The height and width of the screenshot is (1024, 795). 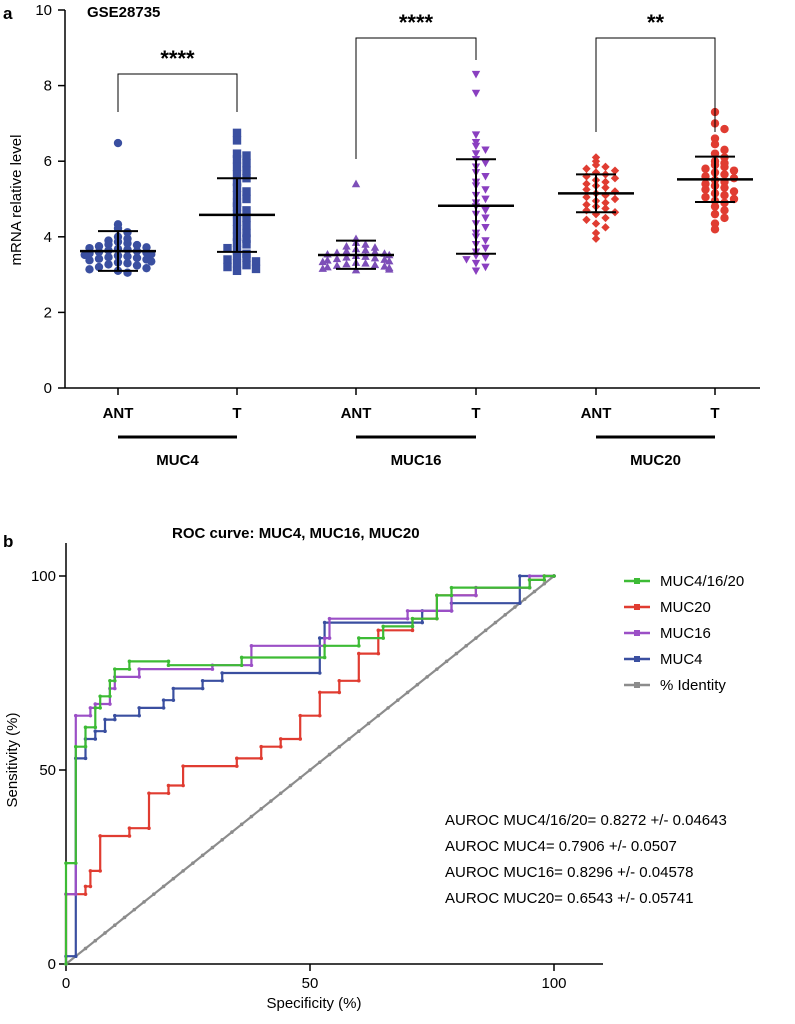 I want to click on panel-a-y-ticks: 0 2 4 6 8 10, so click(x=50, y=199).